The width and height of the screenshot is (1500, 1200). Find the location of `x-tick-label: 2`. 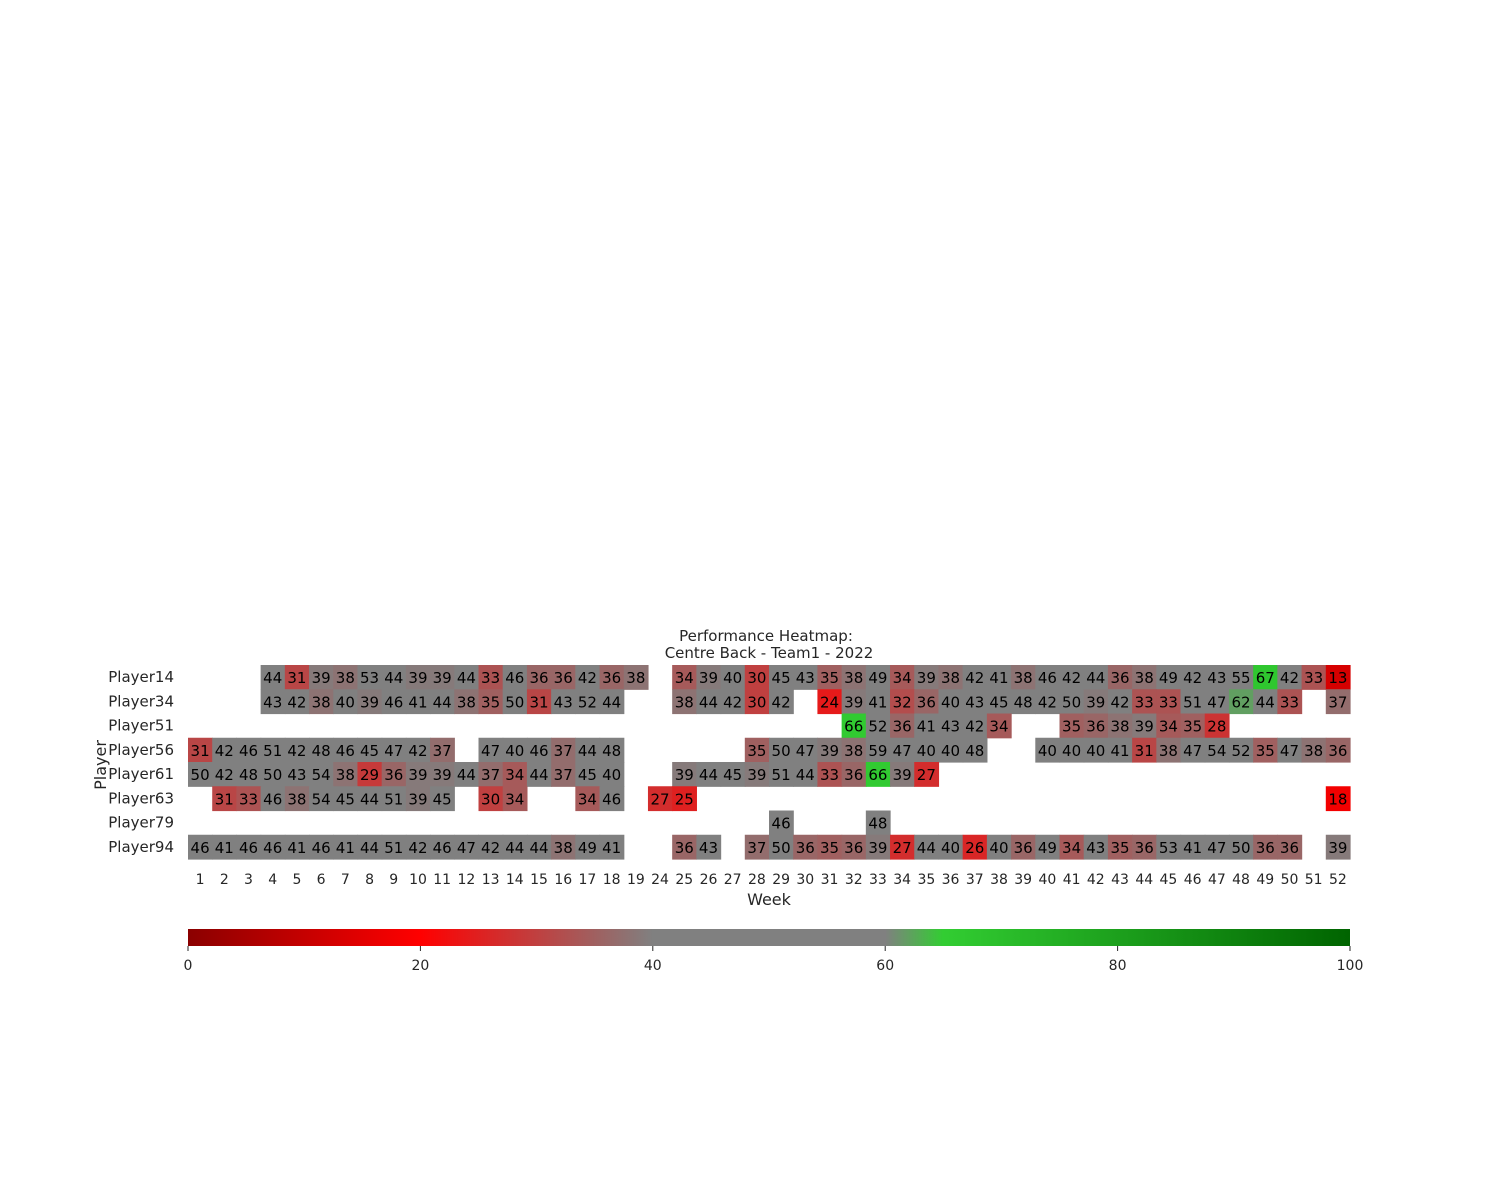

x-tick-label: 2 is located at coordinates (224, 880).